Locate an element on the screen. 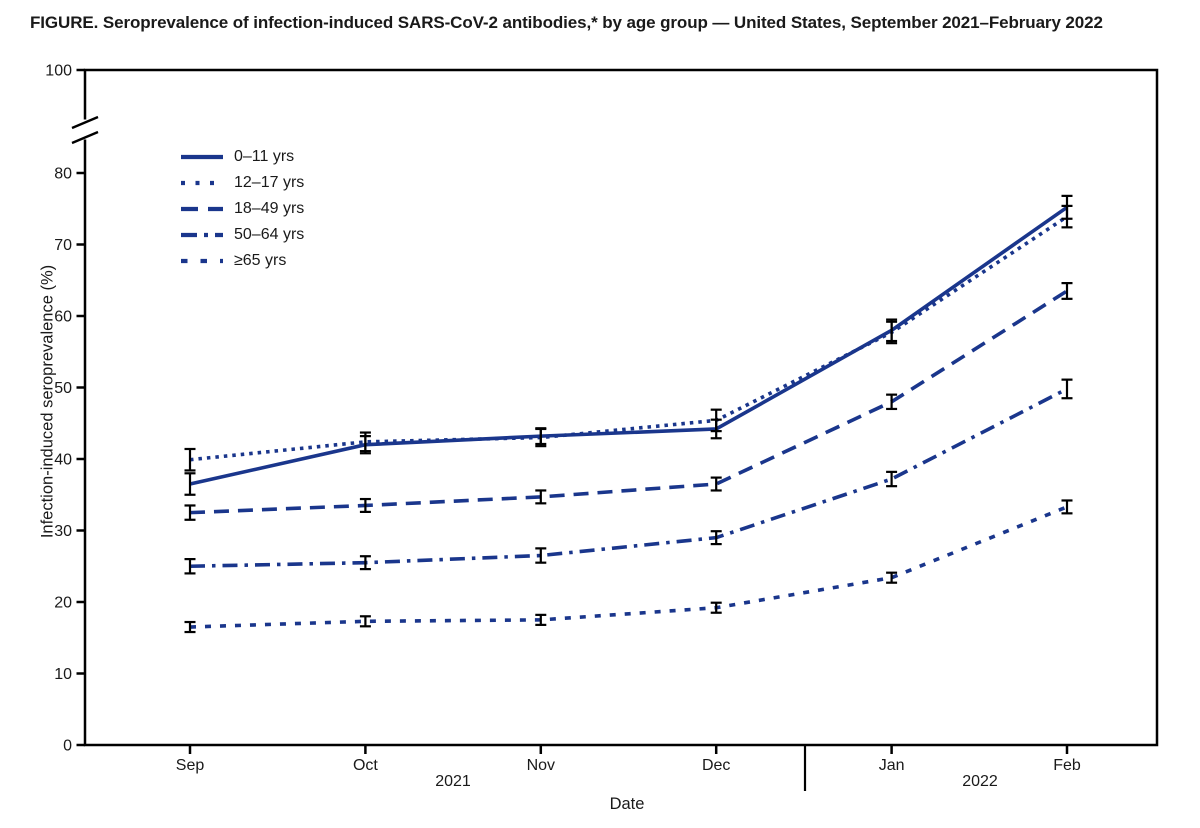 The image size is (1200, 828). legend-item: 50–64 yrs is located at coordinates (242, 234).